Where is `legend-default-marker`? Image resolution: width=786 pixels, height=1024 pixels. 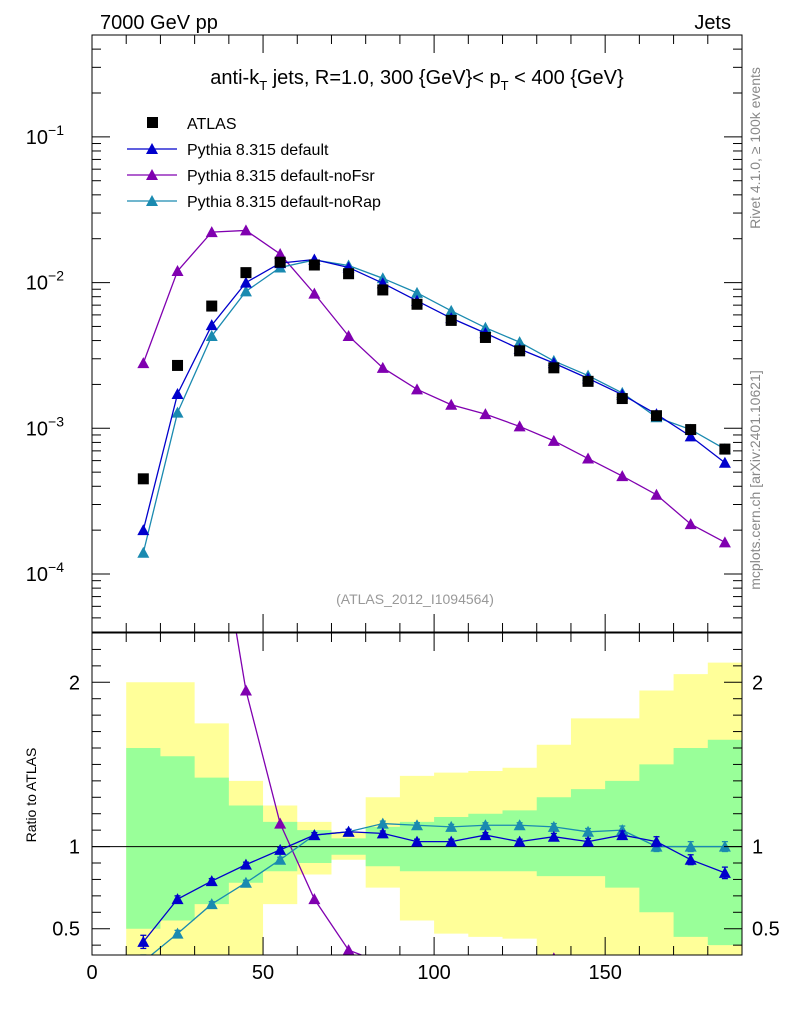
legend-default-marker is located at coordinates (152, 148).